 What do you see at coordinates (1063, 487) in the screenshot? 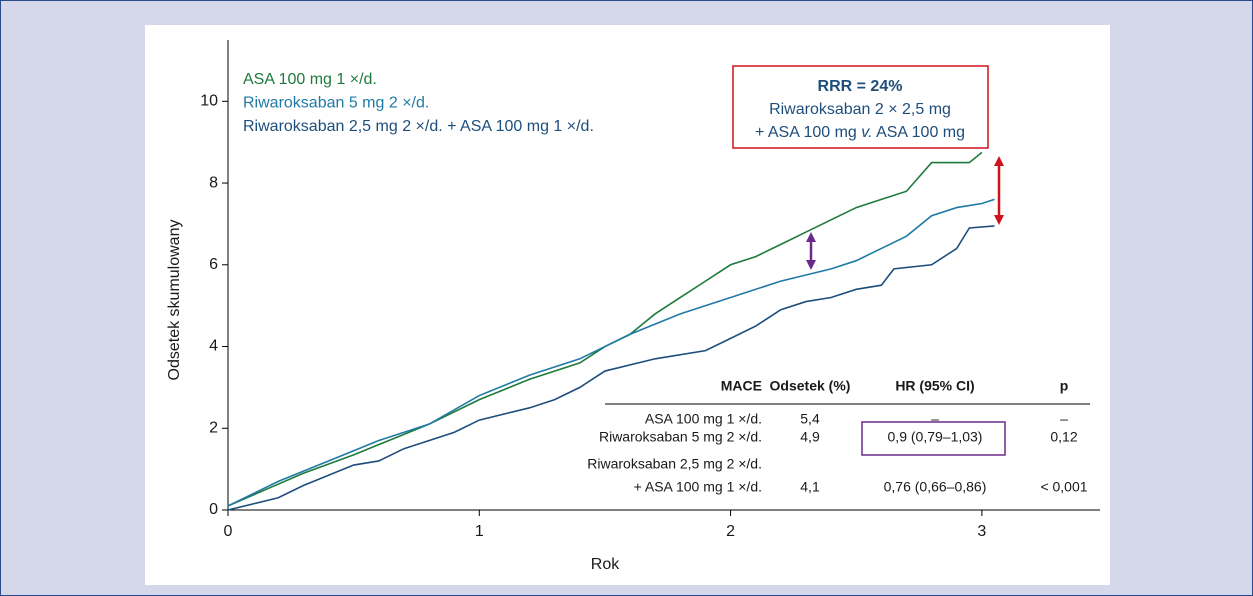
I see `table-cell: < 0,001` at bounding box center [1063, 487].